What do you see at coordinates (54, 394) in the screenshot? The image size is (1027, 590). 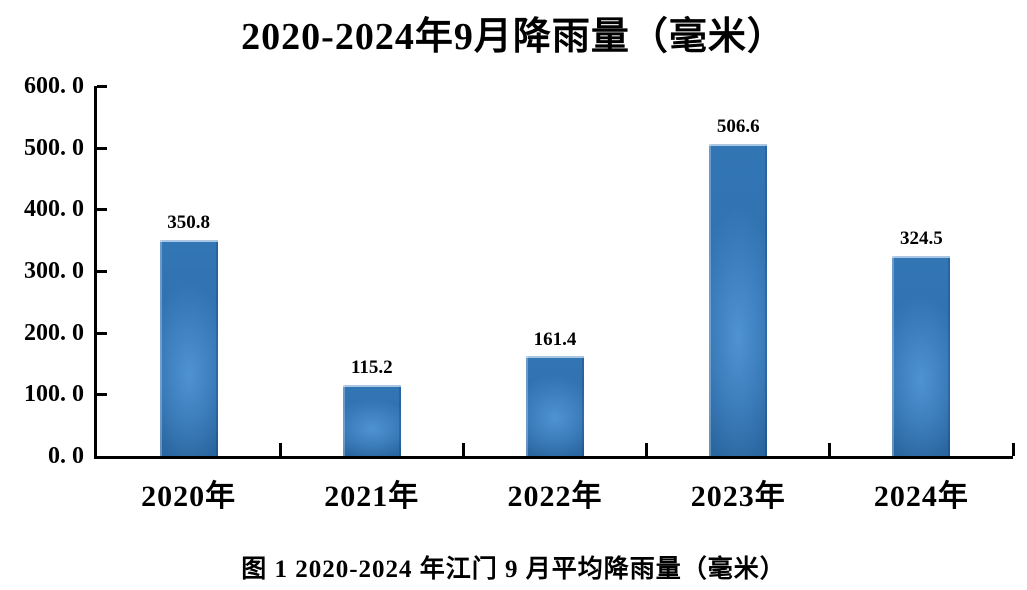 I see `y-tick-label: 100. 0` at bounding box center [54, 394].